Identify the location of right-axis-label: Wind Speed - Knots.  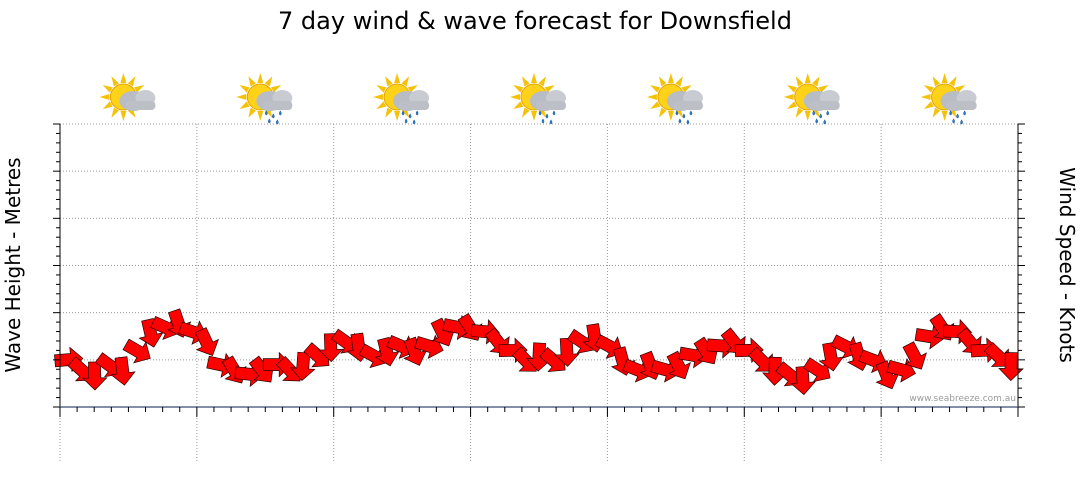
(1067, 265).